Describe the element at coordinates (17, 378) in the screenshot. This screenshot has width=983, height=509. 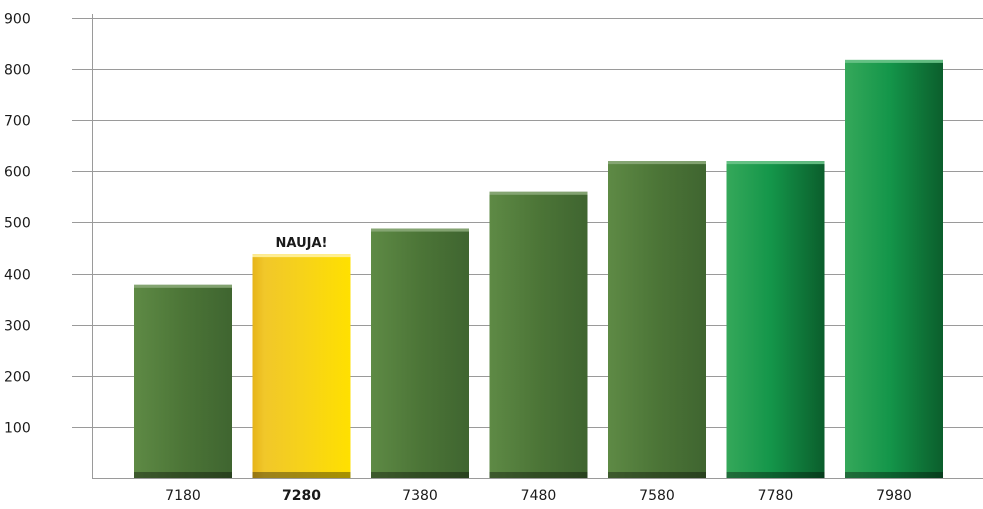
I see `y-tick-label-200: 200` at that location.